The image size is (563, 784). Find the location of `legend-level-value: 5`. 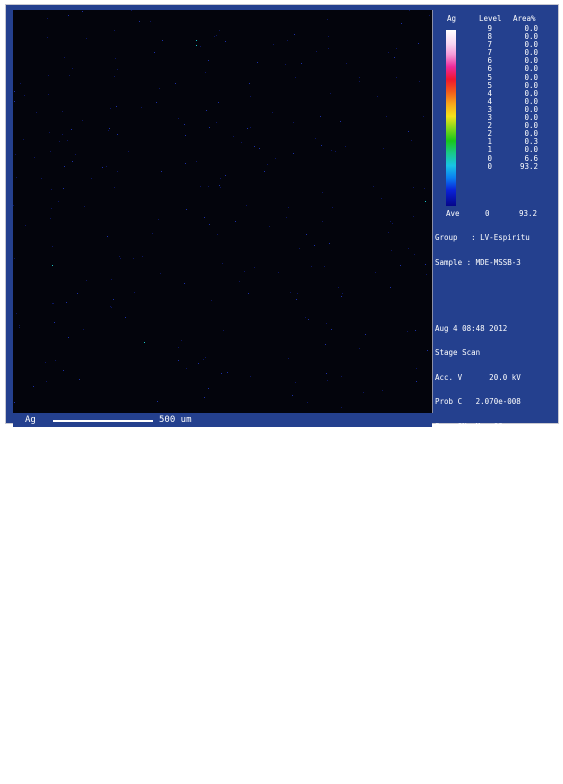

legend-level-value: 5 is located at coordinates (489, 77).